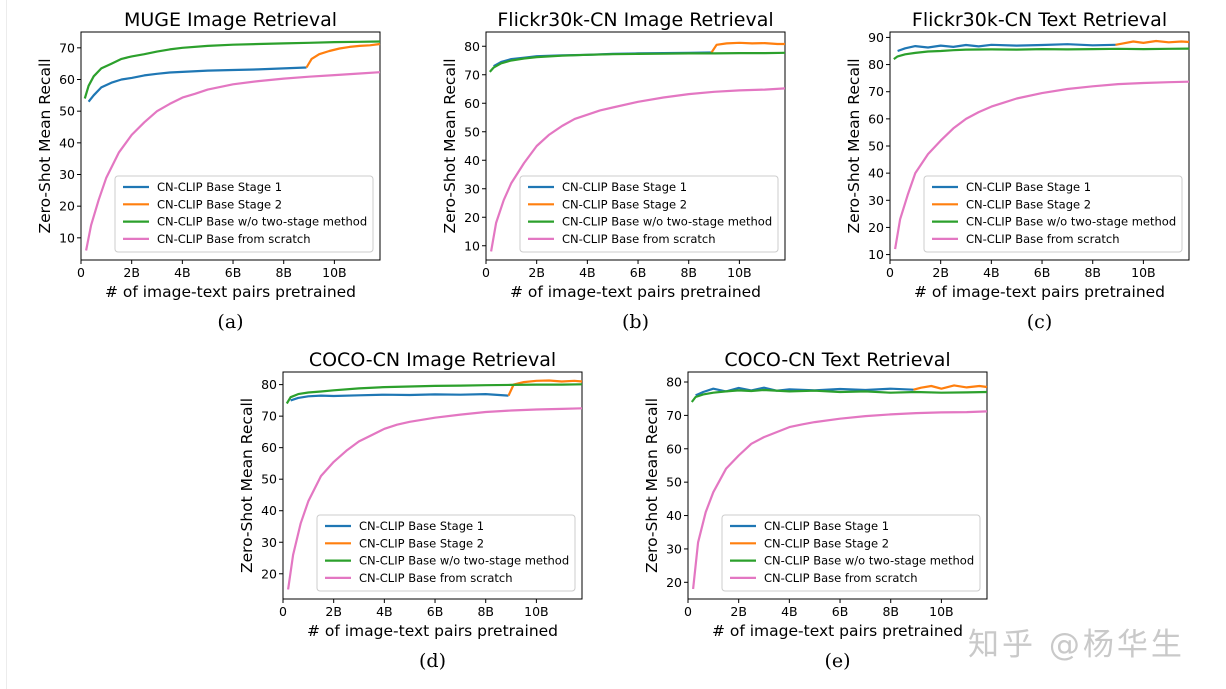  Describe the element at coordinates (432, 360) in the screenshot. I see `chart-title: COCO-CN Image Retrieval` at that location.